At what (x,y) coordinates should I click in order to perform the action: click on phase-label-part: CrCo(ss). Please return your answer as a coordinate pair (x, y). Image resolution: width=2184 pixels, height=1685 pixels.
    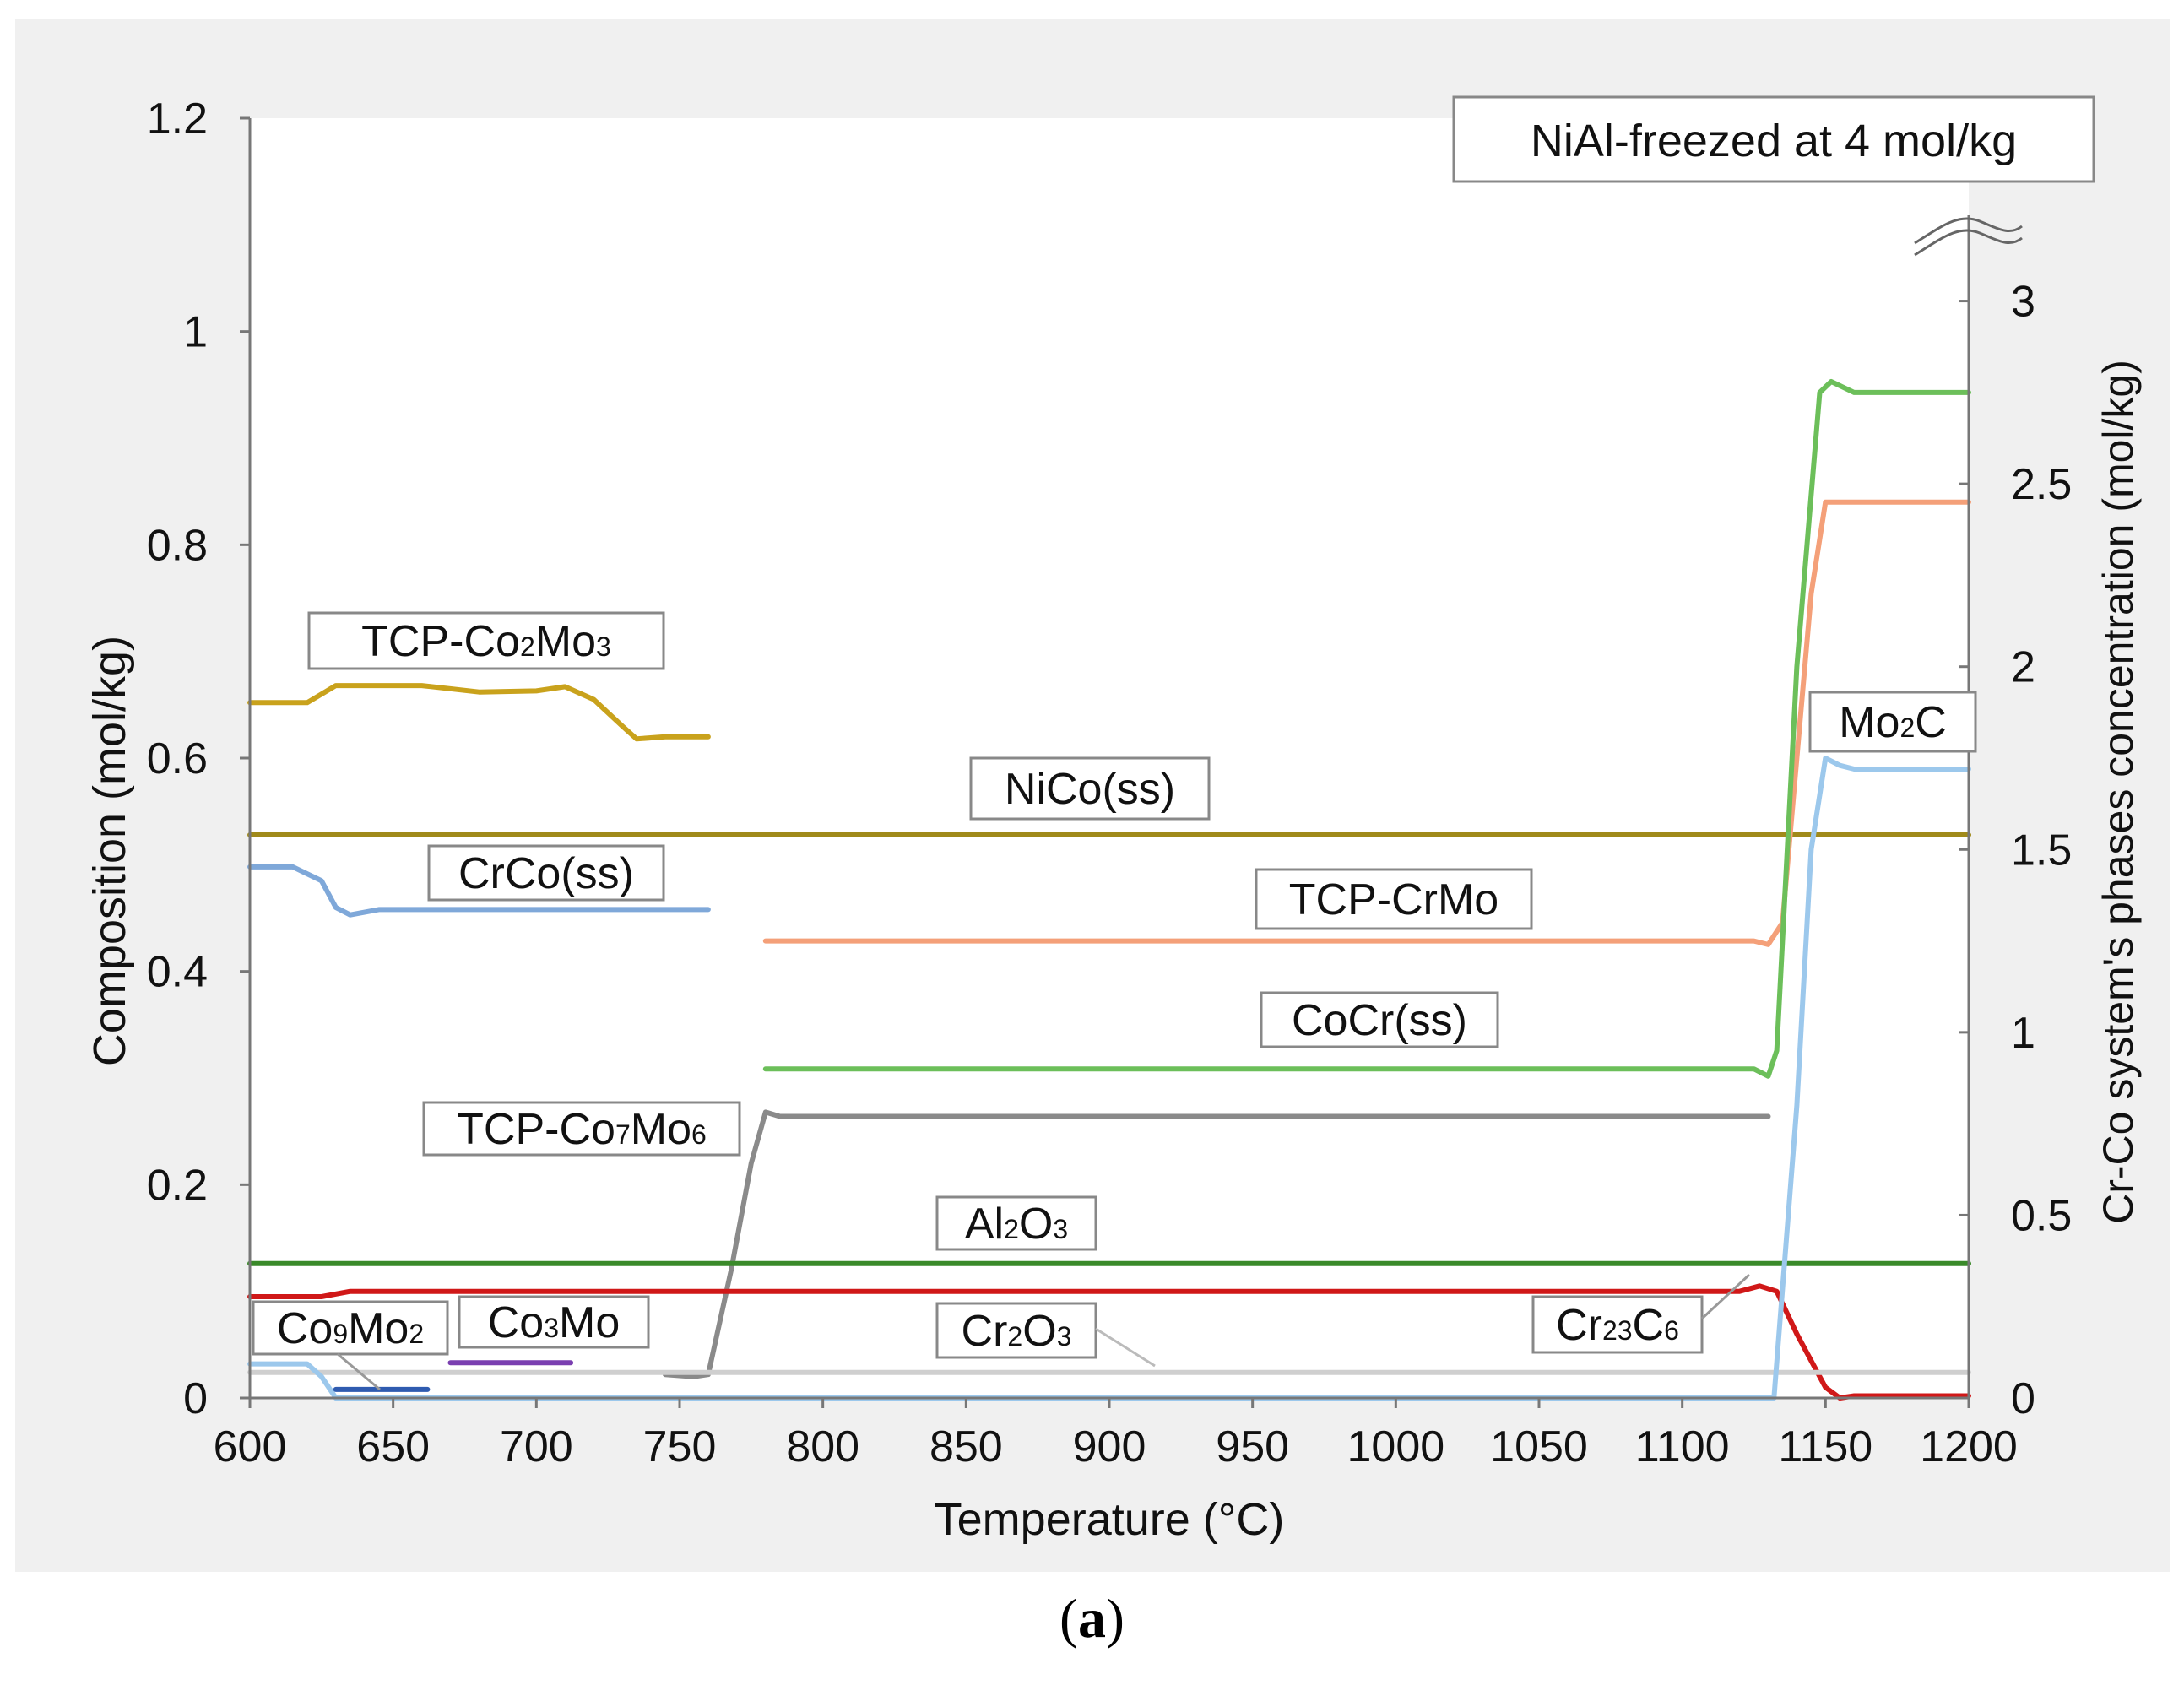
    Looking at the image, I should click on (546, 873).